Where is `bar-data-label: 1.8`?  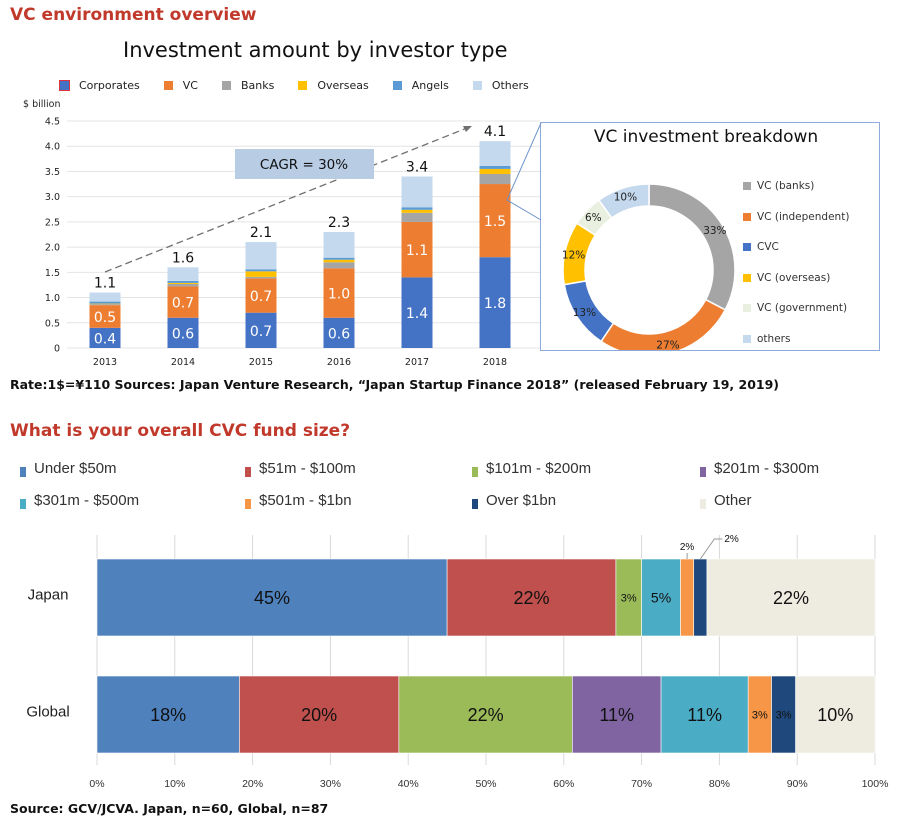 bar-data-label: 1.8 is located at coordinates (495, 304).